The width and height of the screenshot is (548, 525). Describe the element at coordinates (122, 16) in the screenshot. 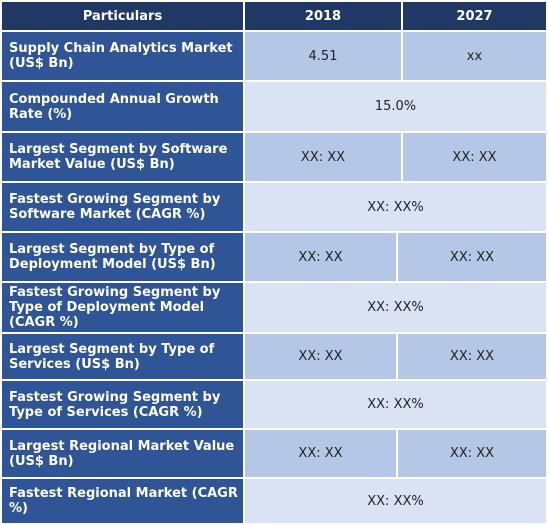

I see `header-particulars: Particulars` at that location.